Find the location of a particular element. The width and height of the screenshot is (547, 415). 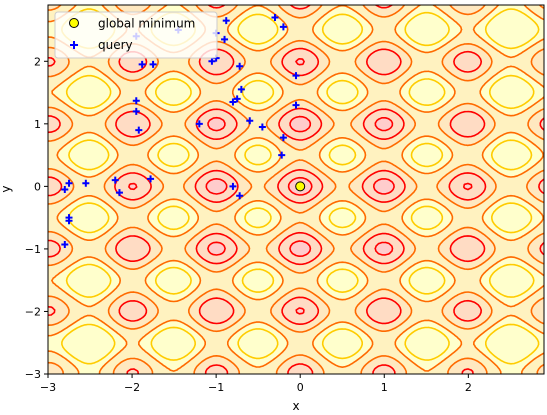

x-tick-label: 0 is located at coordinates (300, 387).